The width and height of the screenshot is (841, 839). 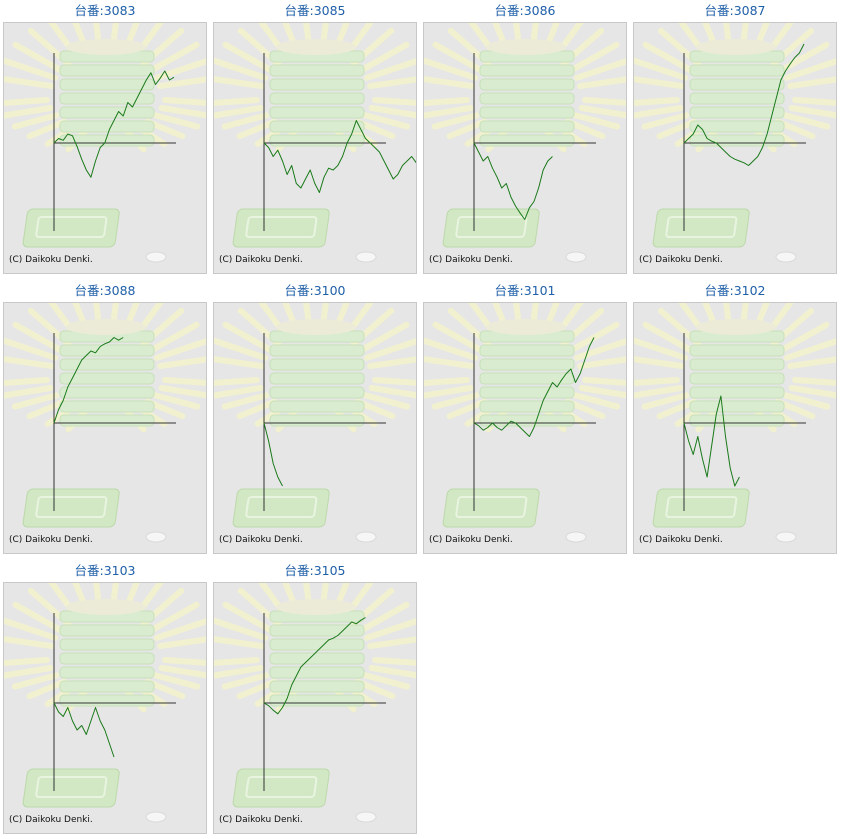 I want to click on chart-panel: 台番:3103 (C) Daikoku Denki., so click(x=105, y=698).